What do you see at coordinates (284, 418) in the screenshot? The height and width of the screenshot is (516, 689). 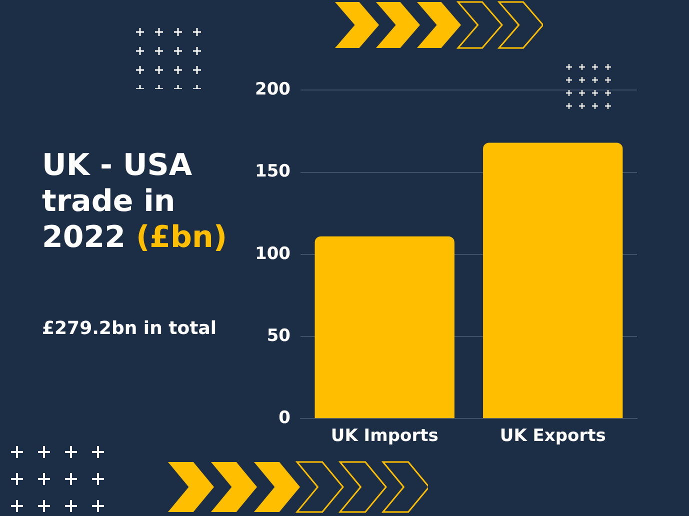 I see `y-tick-label: 0` at bounding box center [284, 418].